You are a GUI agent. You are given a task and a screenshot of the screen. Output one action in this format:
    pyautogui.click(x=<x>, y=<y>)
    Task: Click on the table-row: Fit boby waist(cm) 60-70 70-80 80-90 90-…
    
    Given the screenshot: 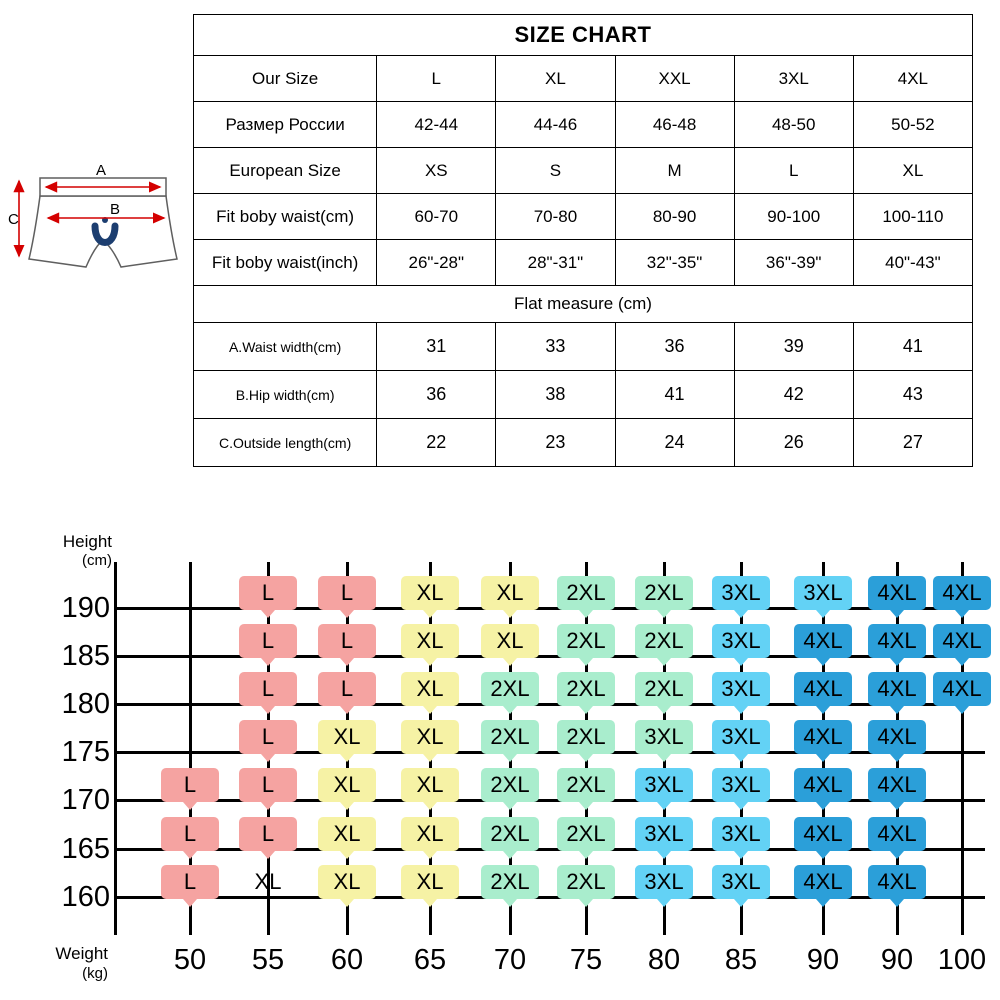 What is the action you would take?
    pyautogui.click(x=583, y=216)
    